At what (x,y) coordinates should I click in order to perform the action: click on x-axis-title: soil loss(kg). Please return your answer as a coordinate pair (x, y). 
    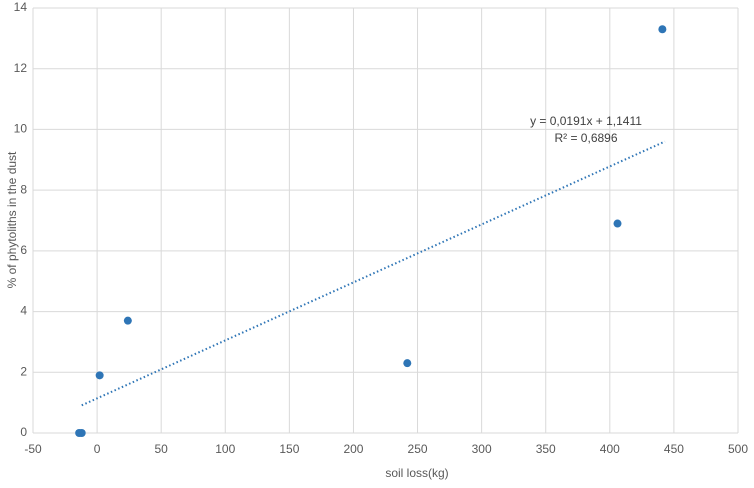
    Looking at the image, I should click on (416, 473).